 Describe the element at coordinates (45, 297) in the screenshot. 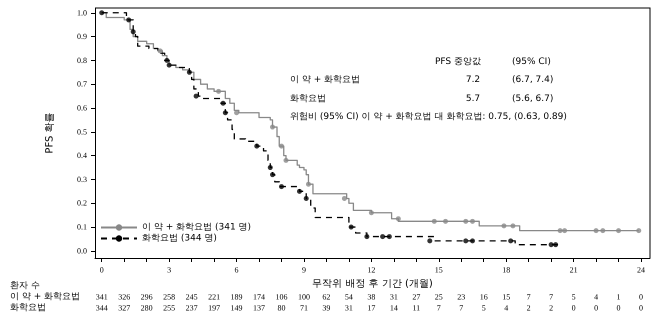

I see `text: 이 약 + 화학요법` at that location.